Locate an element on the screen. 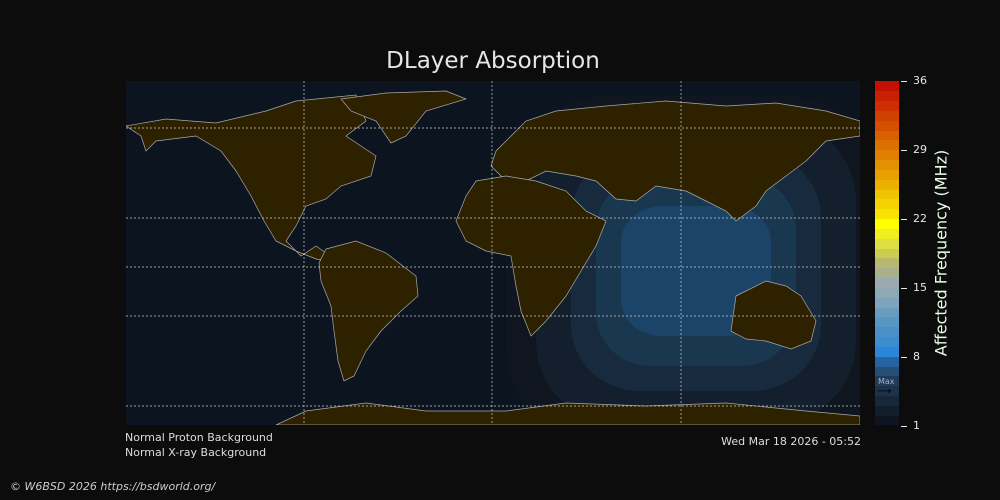 The height and width of the screenshot is (500, 1000). timestamp: Wed Mar 18 2026 - 05:52 is located at coordinates (791, 441).